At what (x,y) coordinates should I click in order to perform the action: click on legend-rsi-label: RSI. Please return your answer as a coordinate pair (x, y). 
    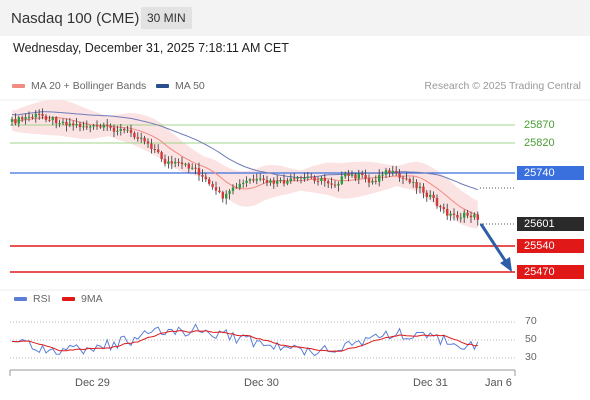
    Looking at the image, I should click on (42, 299).